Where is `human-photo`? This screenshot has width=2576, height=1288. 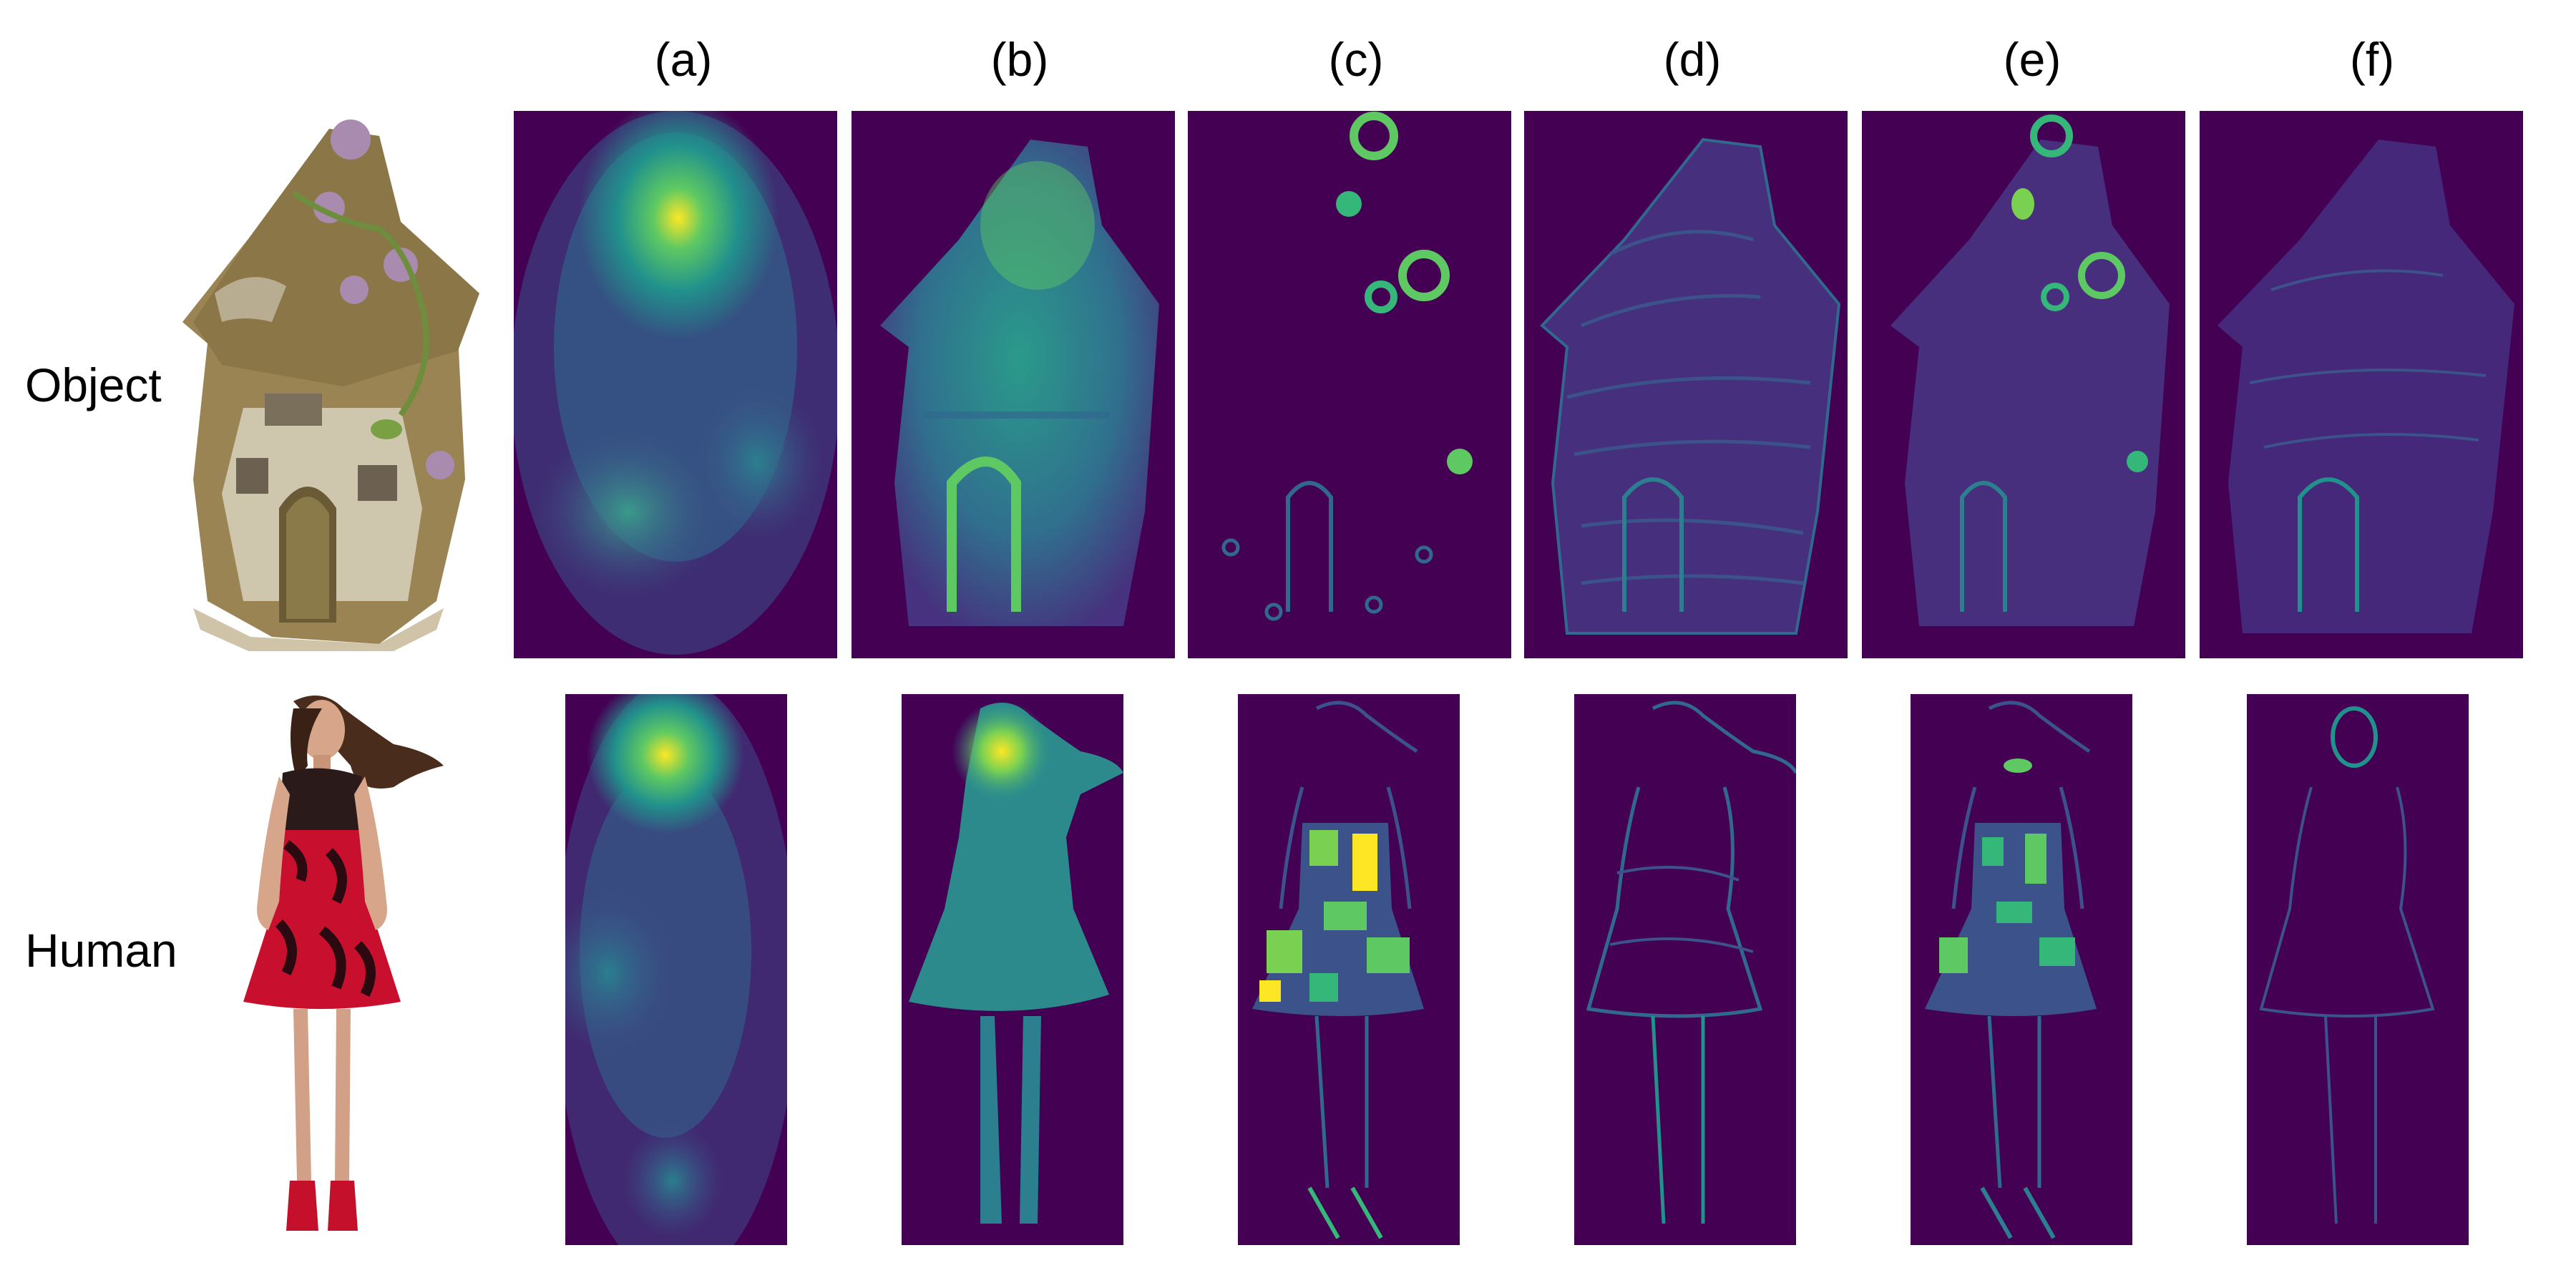
human-photo is located at coordinates (336, 966).